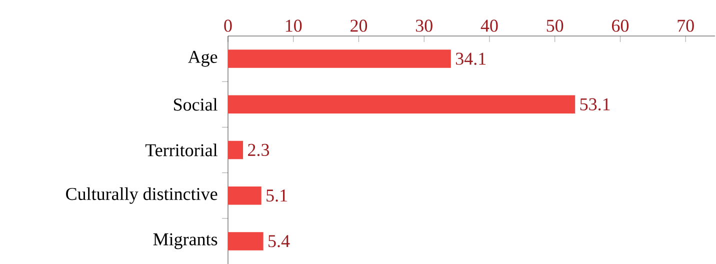 Image resolution: width=716 pixels, height=264 pixels. Describe the element at coordinates (259, 150) in the screenshot. I see `data-label: 2.3` at that location.